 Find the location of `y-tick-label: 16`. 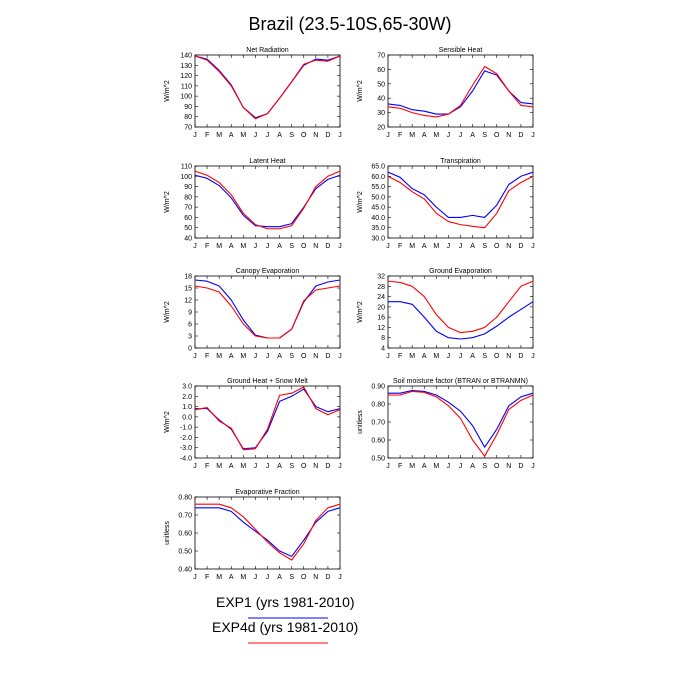

y-tick-label: 16 is located at coordinates (381, 318).